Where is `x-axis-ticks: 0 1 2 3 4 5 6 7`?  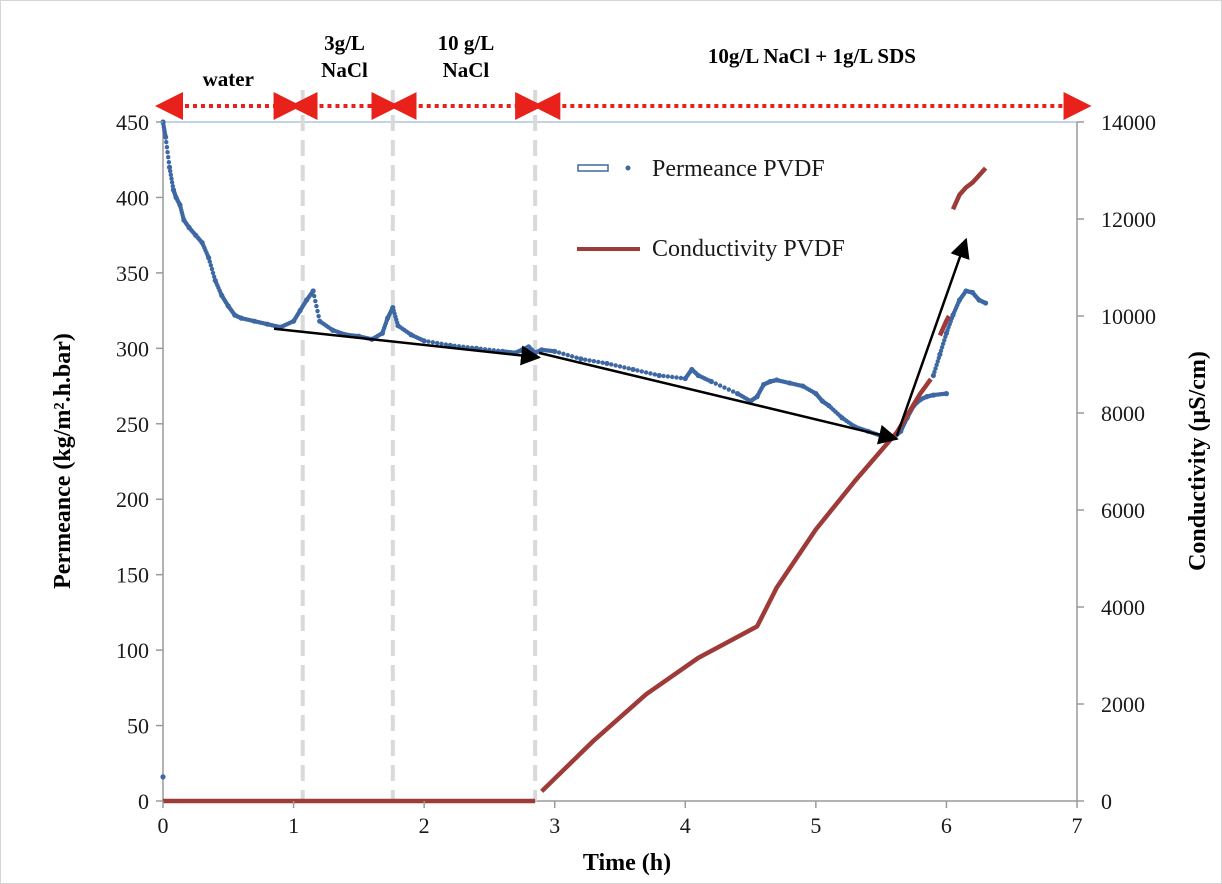 x-axis-ticks: 0 1 2 3 4 5 6 7 is located at coordinates (620, 819).